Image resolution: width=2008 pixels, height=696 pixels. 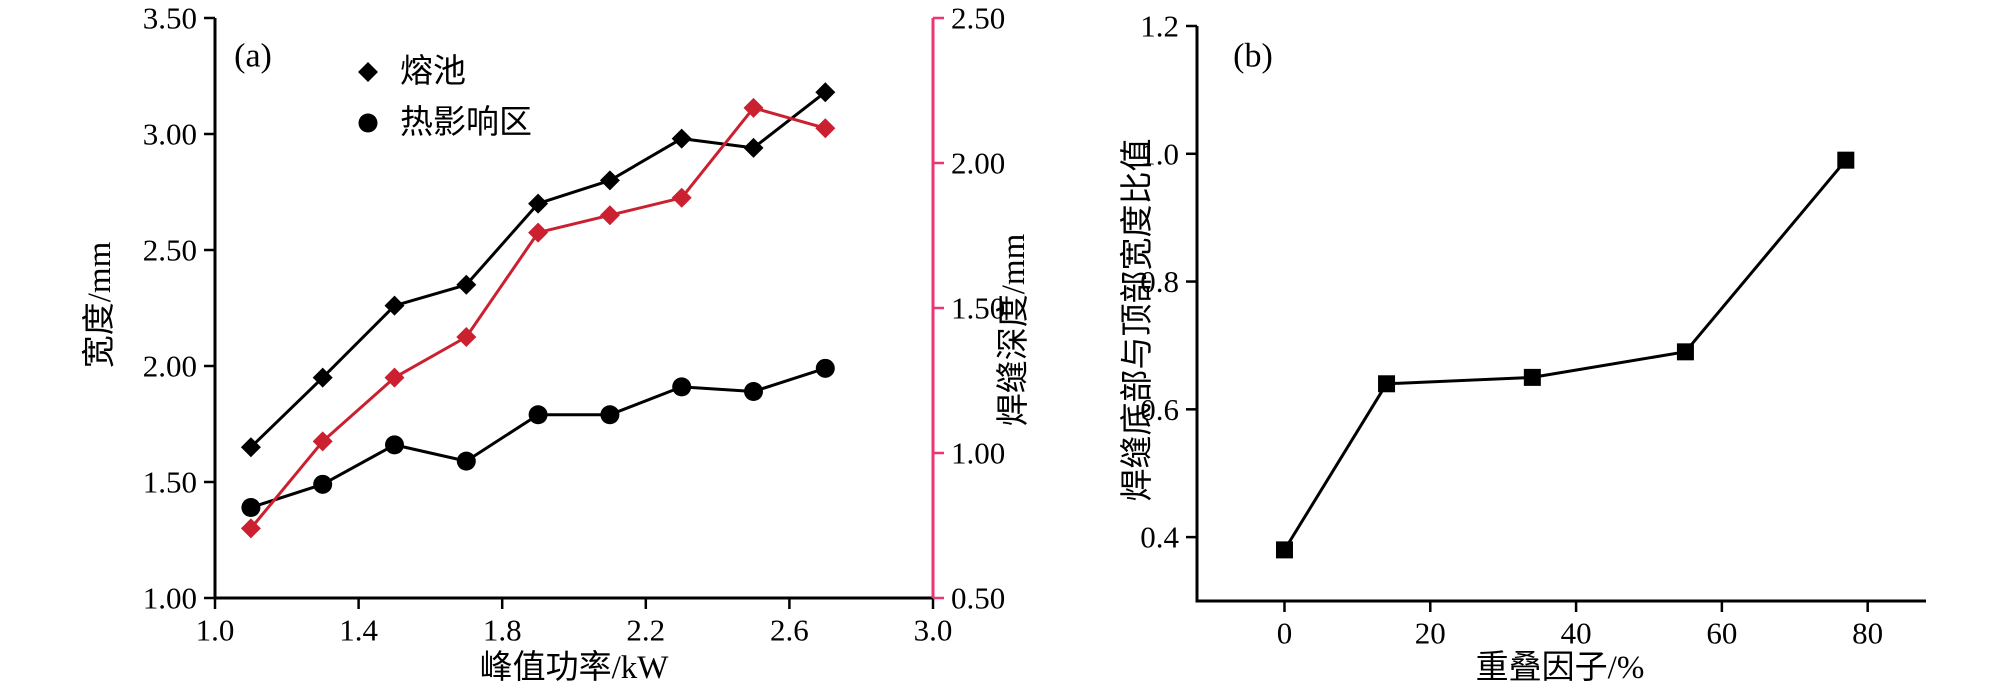 I want to click on y-tick-label-left: 0.6, so click(x=1159, y=409).